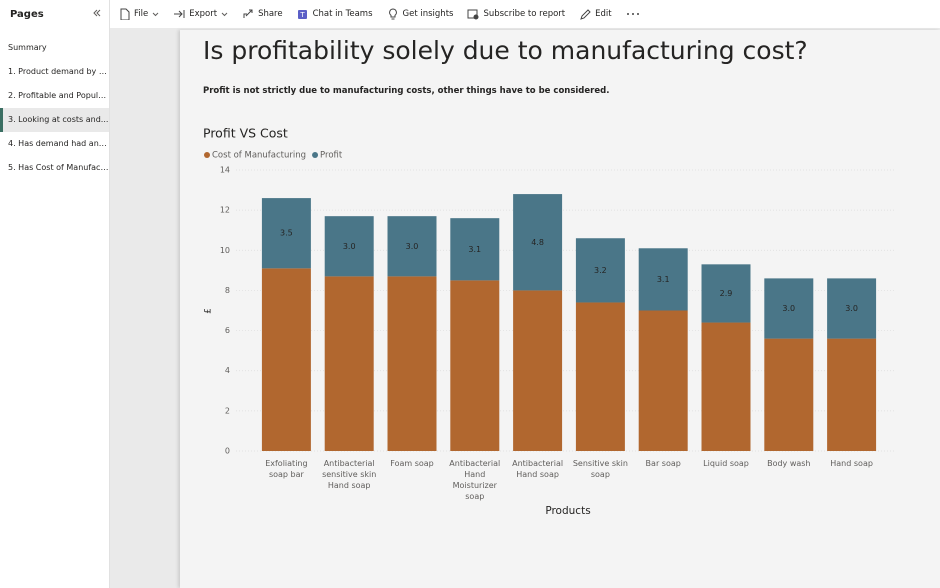 This screenshot has width=940, height=588. I want to click on toolbar-button: Get insights, so click(420, 14).